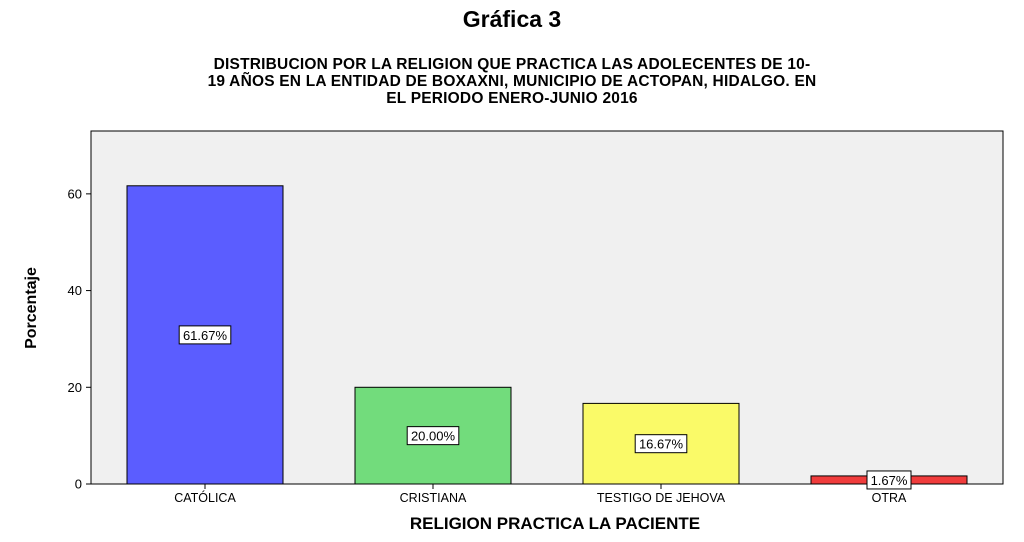 The width and height of the screenshot is (1024, 542). What do you see at coordinates (661, 498) in the screenshot?
I see `x-tick-label: TESTIGO DE JEHOVA` at bounding box center [661, 498].